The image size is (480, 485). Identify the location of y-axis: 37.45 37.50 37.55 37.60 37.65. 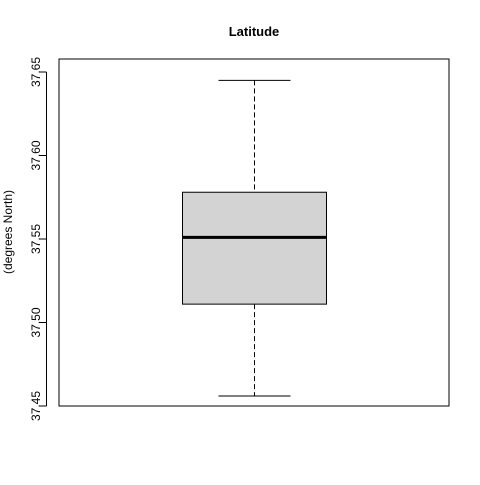
(38, 239).